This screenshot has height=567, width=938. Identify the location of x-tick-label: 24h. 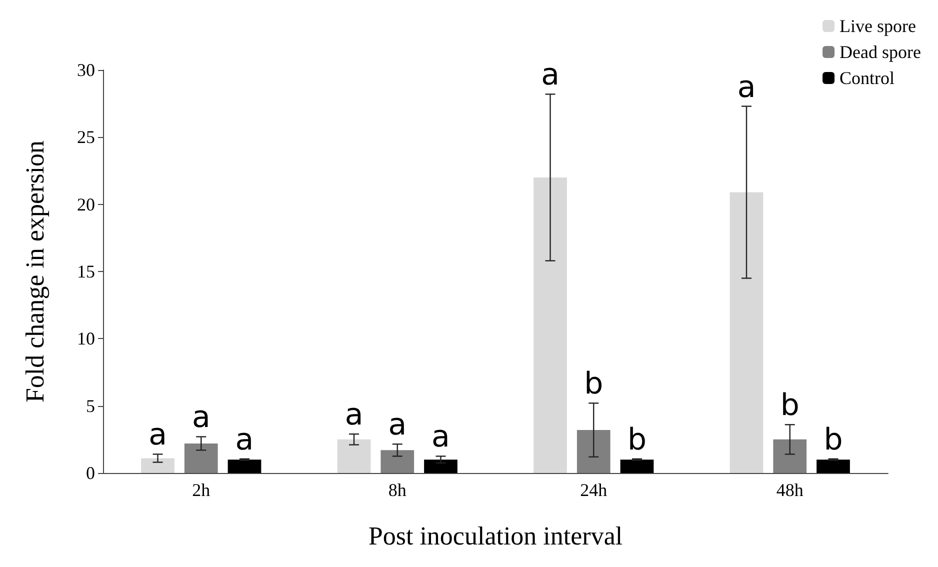
(594, 490).